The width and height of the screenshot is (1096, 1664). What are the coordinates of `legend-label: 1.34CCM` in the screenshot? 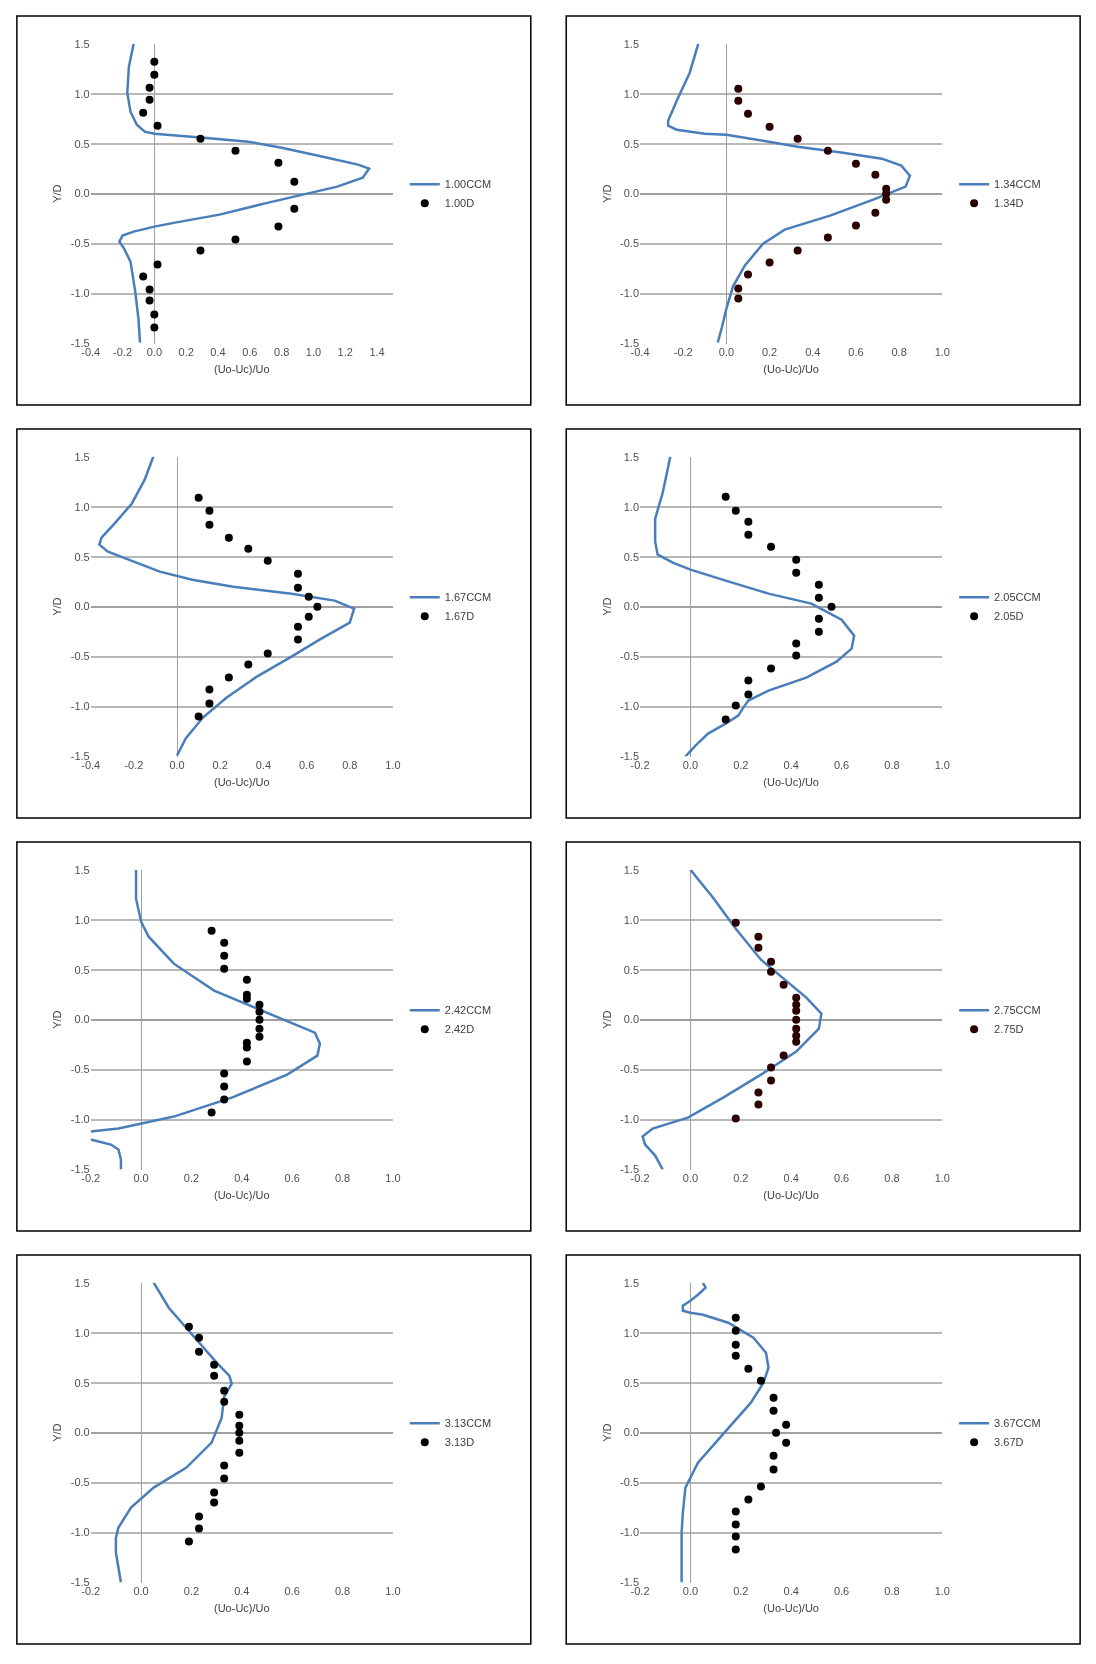 It's located at (1017, 184).